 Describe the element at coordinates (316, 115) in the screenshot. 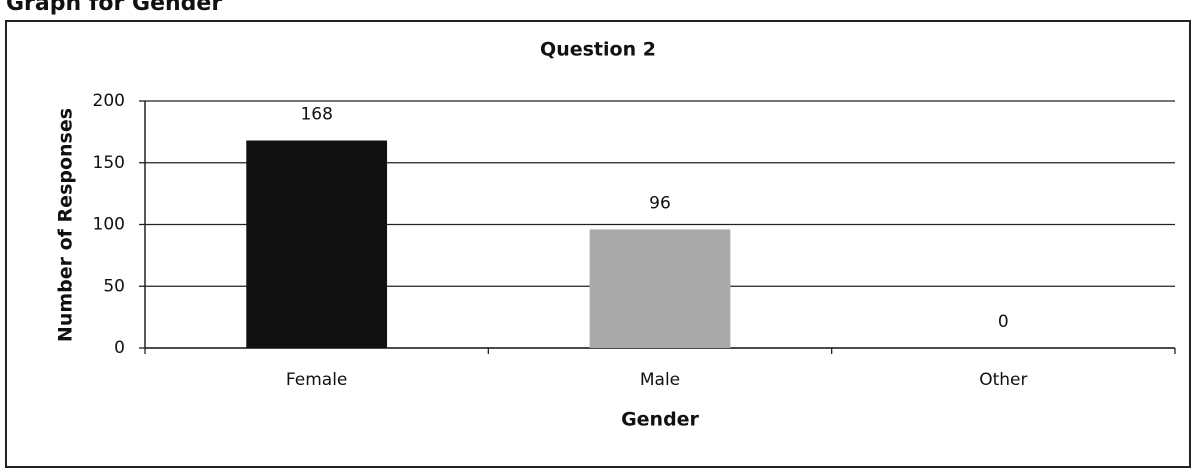

I see `data-label: 168` at that location.